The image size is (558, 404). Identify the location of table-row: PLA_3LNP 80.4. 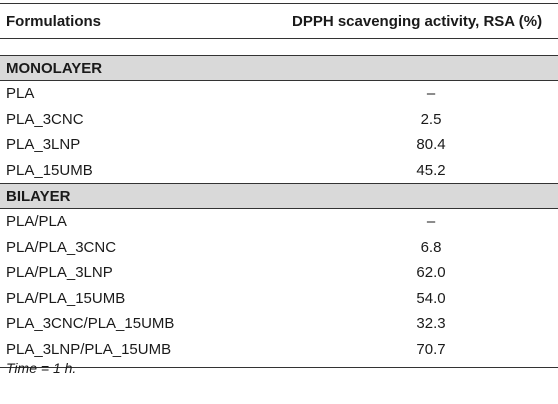
(279, 145).